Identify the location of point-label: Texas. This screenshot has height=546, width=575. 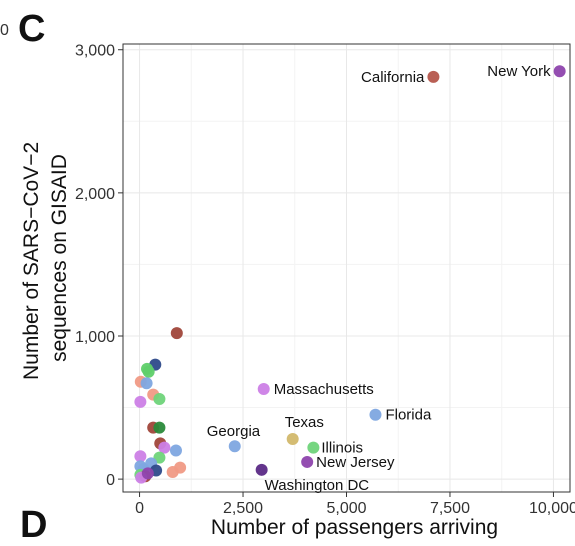
(304, 422).